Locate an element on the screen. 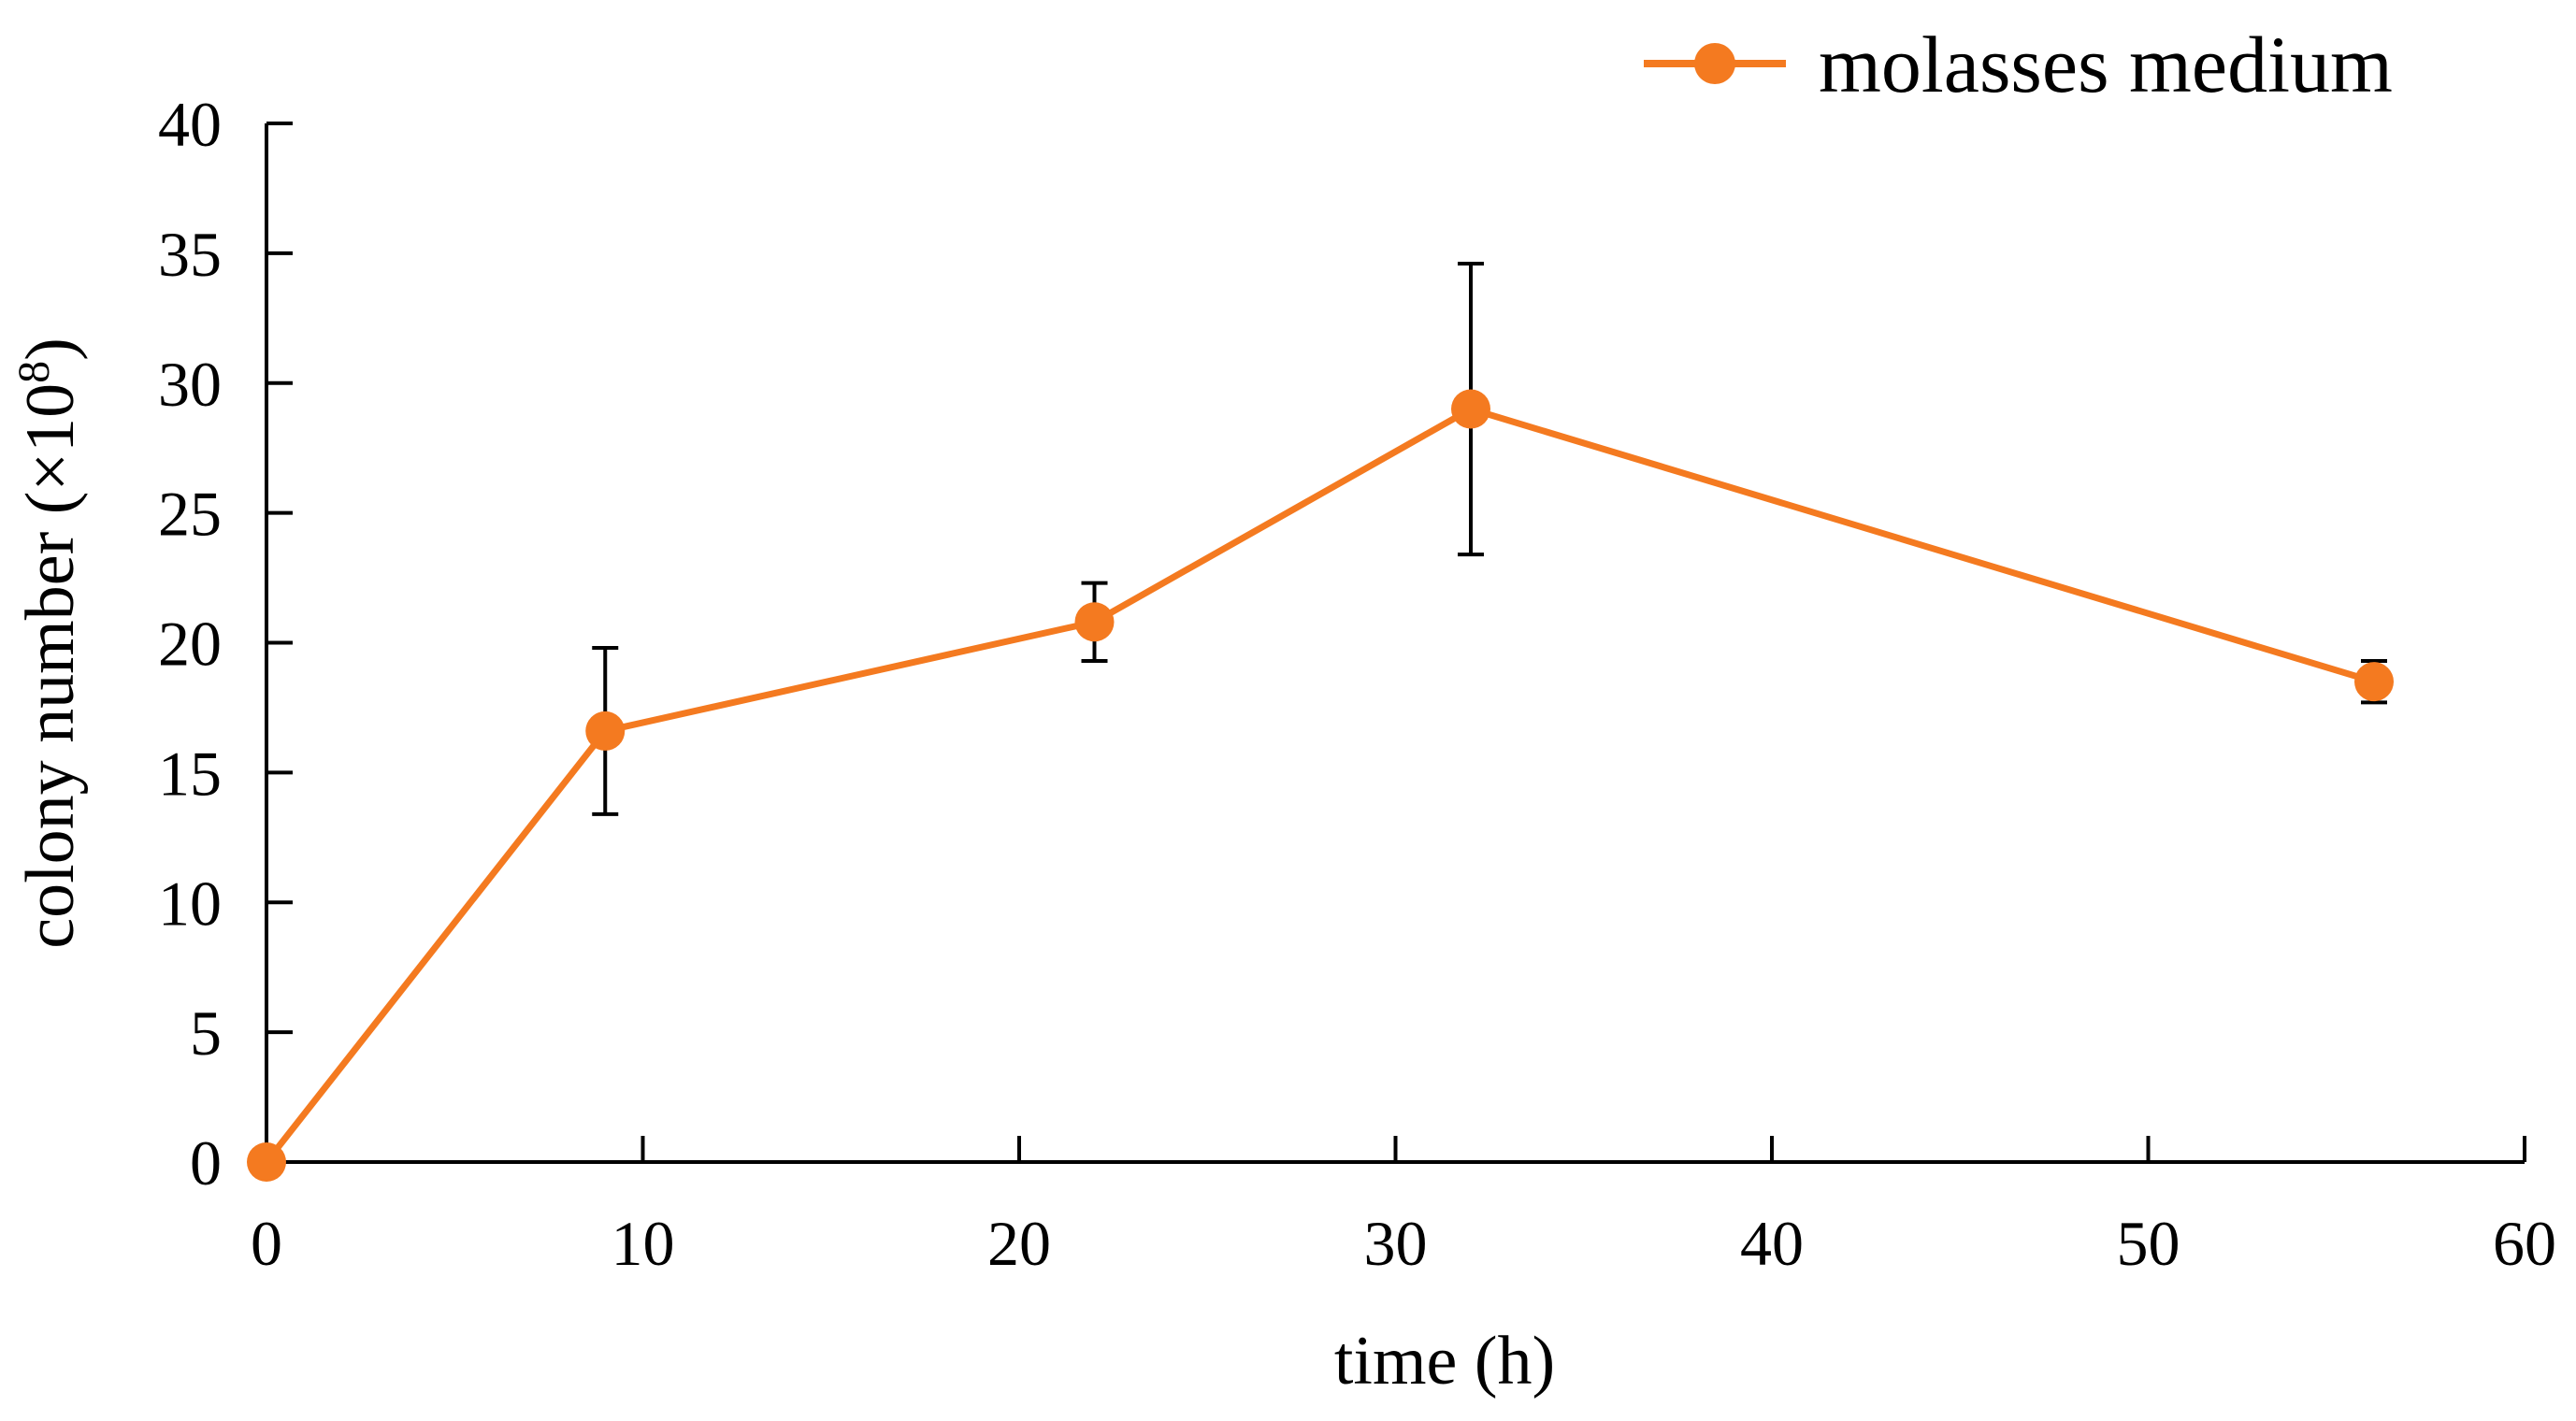 The image size is (2576, 1421). y-tick-label-6: 30 is located at coordinates (190, 384).